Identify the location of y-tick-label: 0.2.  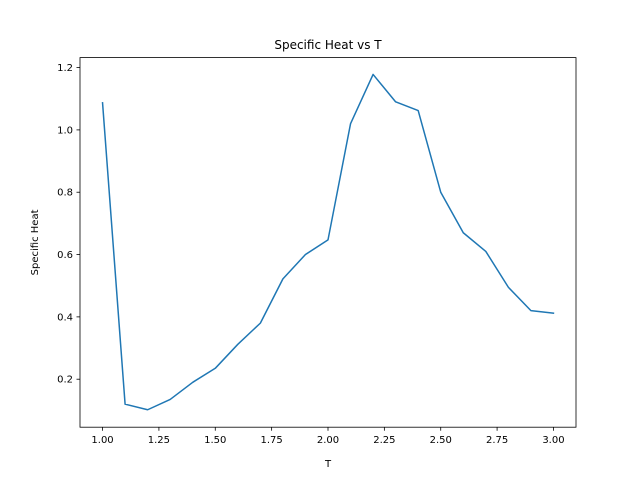
(65, 380).